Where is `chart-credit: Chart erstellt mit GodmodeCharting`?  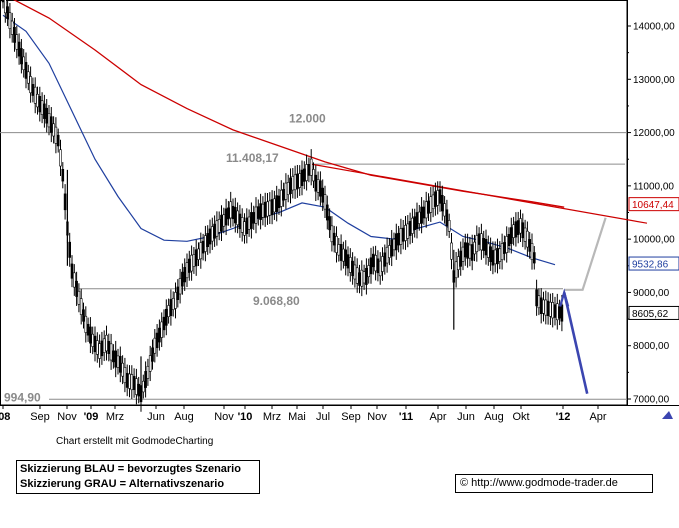
chart-credit: Chart erstellt mit GodmodeCharting is located at coordinates (135, 441).